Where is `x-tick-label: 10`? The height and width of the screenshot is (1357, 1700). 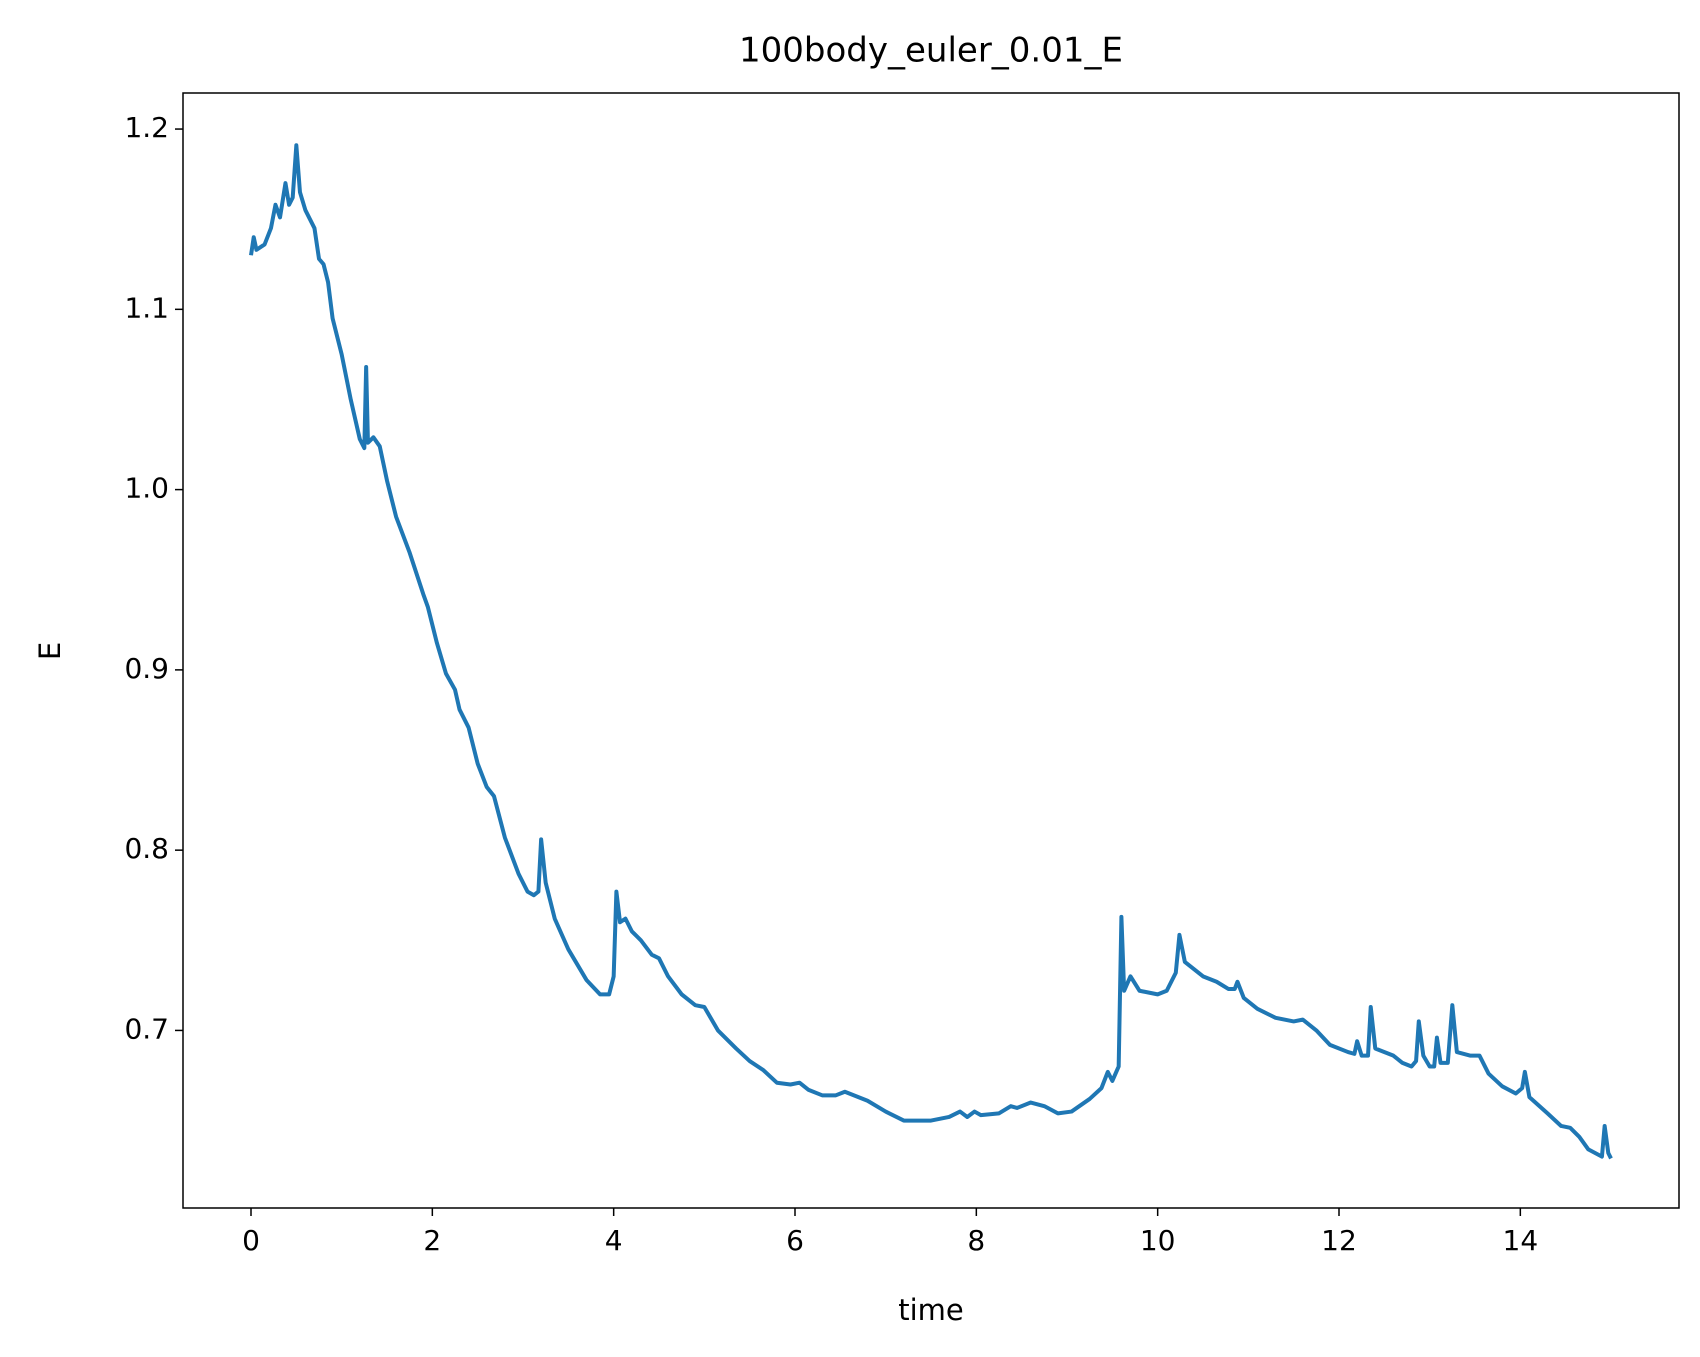 x-tick-label: 10 is located at coordinates (1158, 1240).